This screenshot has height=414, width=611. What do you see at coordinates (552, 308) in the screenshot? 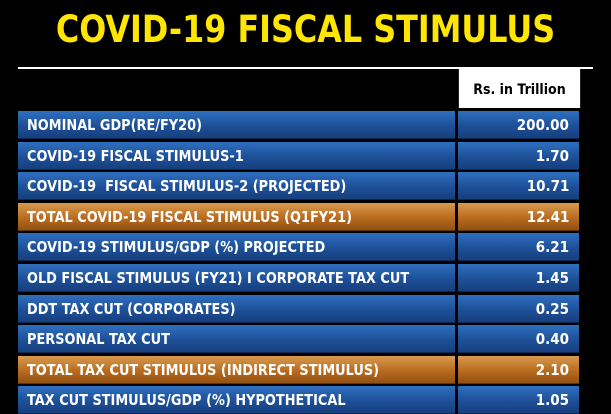
I see `row-value: 0.25` at bounding box center [552, 308].